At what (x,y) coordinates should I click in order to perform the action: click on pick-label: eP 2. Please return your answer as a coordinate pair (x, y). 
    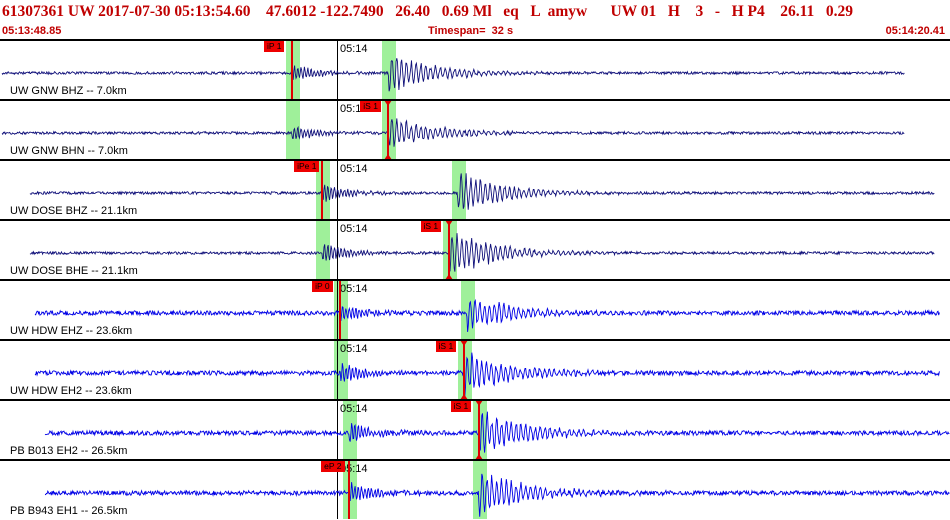
    Looking at the image, I should click on (333, 466).